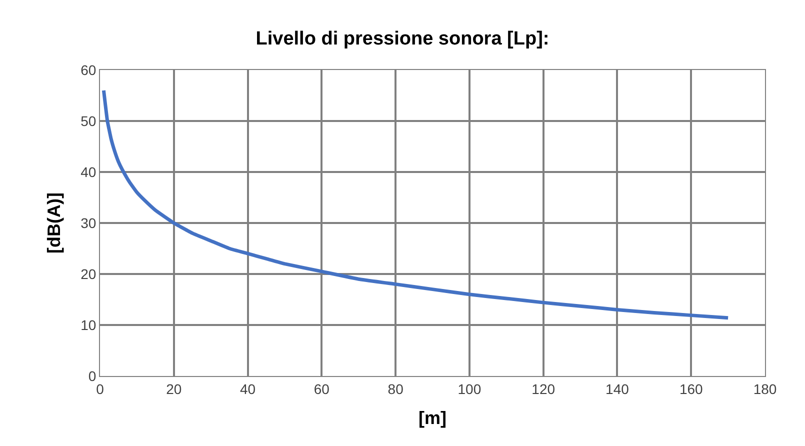  Describe the element at coordinates (765, 388) in the screenshot. I see `x-tick-label: 180` at that location.